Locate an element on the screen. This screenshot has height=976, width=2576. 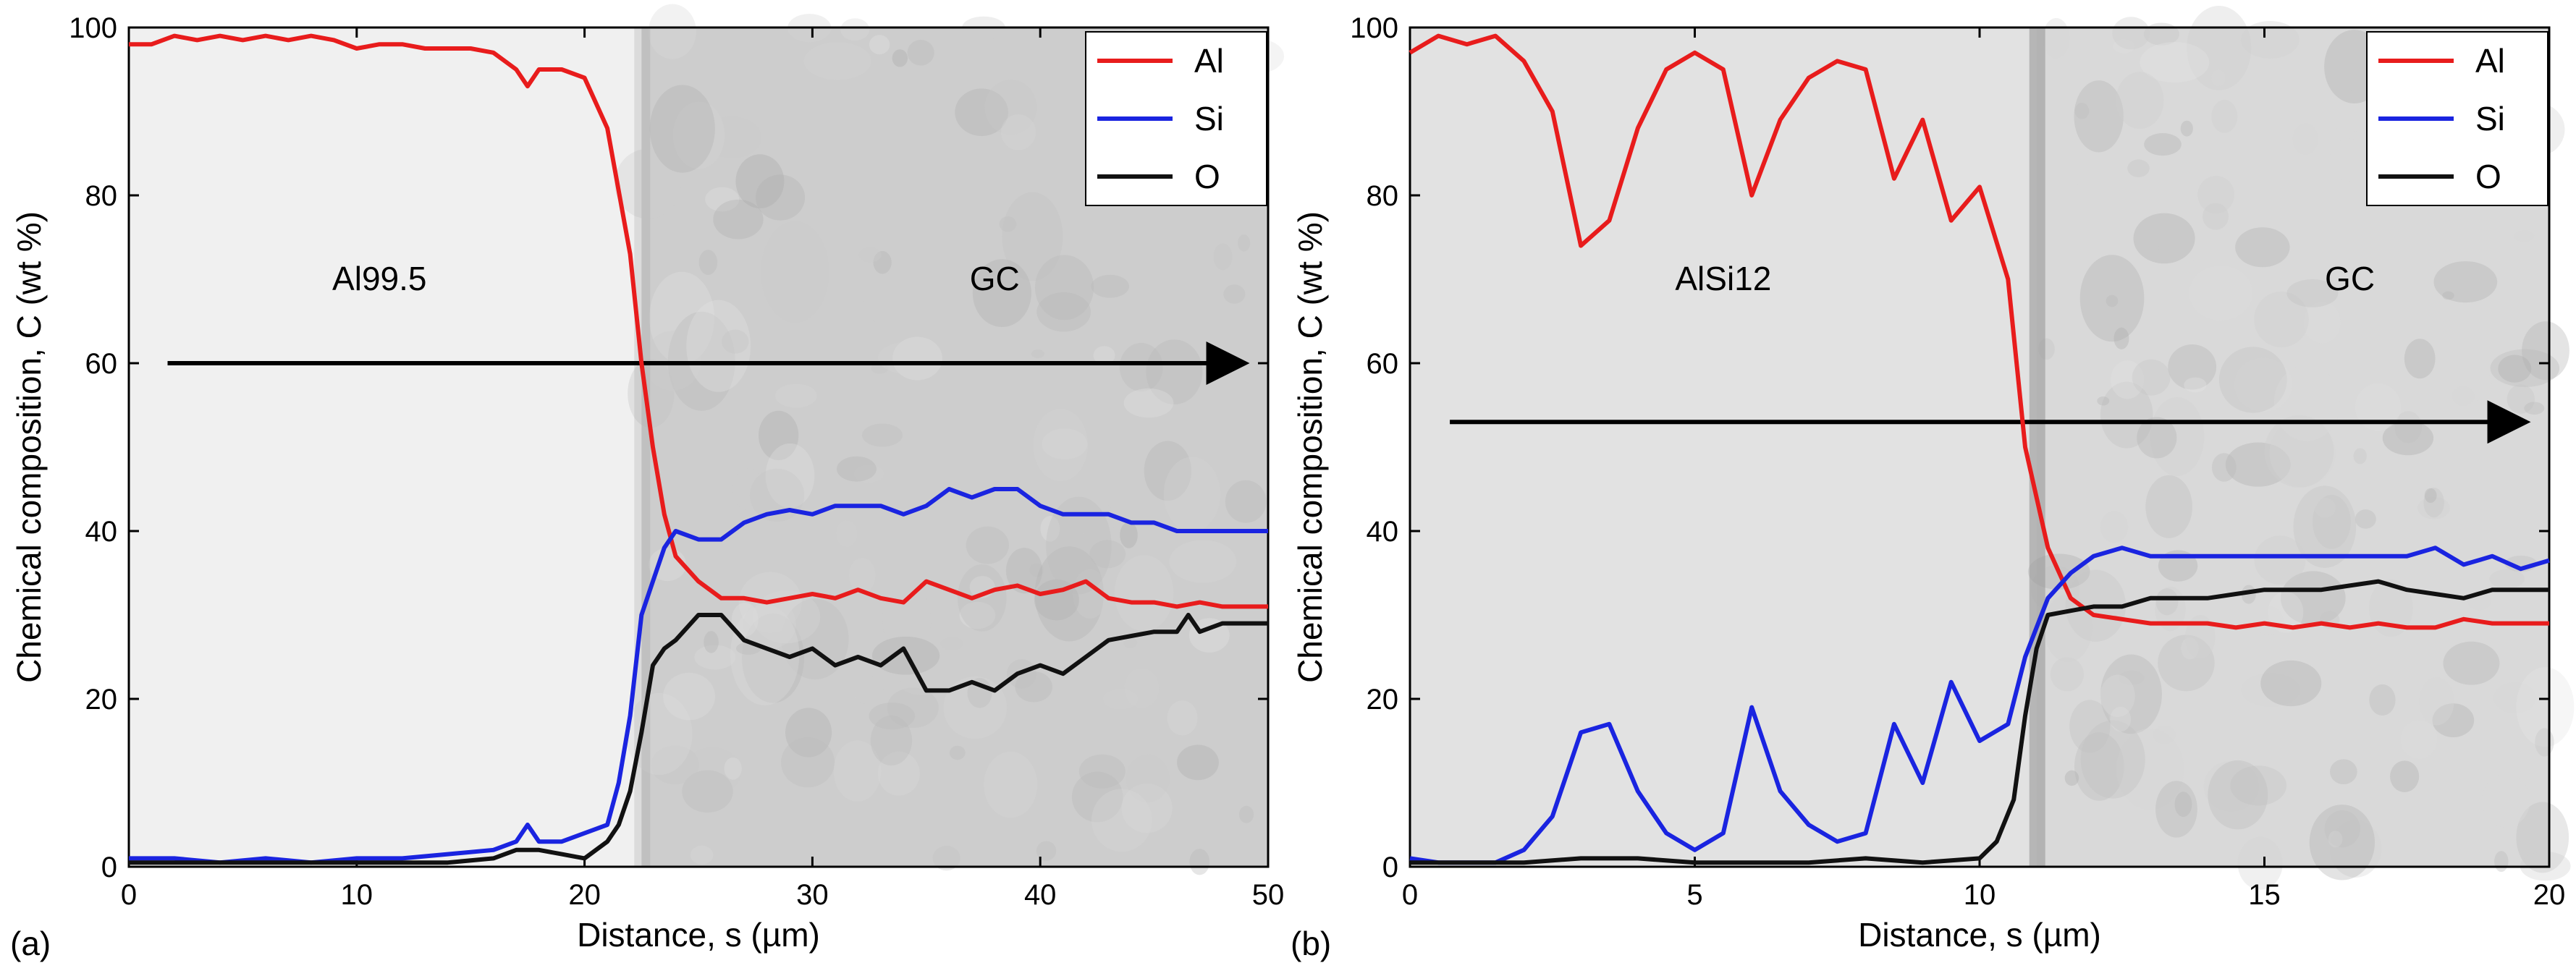
x-tick-label: 20 is located at coordinates (584, 895).